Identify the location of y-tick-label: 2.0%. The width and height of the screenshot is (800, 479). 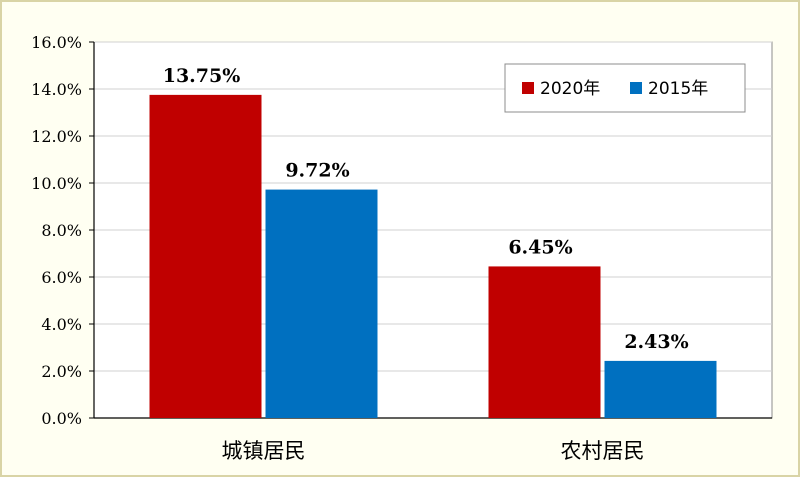
(61, 371).